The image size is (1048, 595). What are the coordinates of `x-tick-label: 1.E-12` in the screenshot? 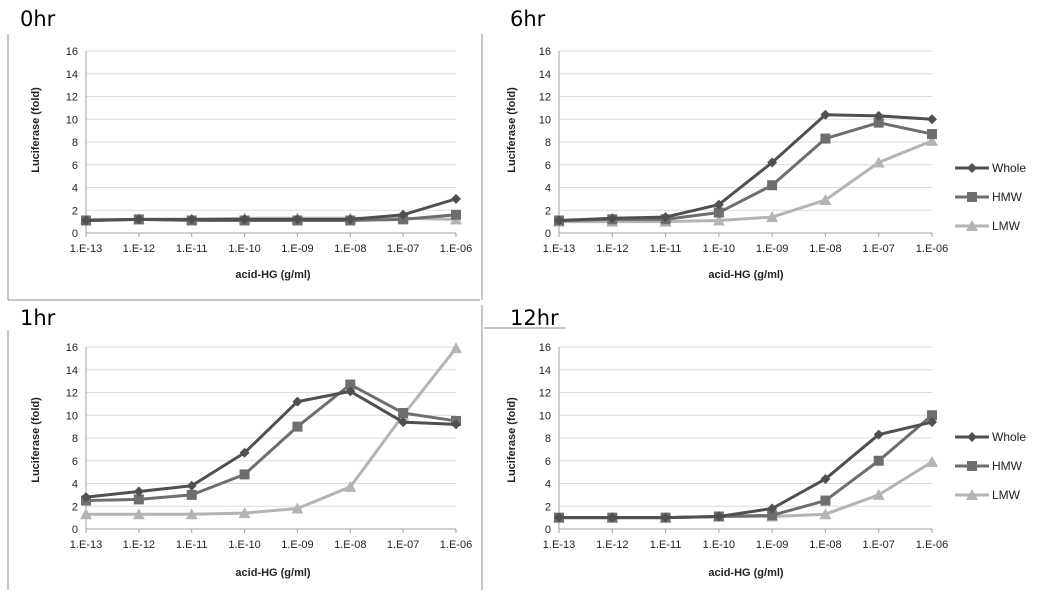 It's located at (612, 249).